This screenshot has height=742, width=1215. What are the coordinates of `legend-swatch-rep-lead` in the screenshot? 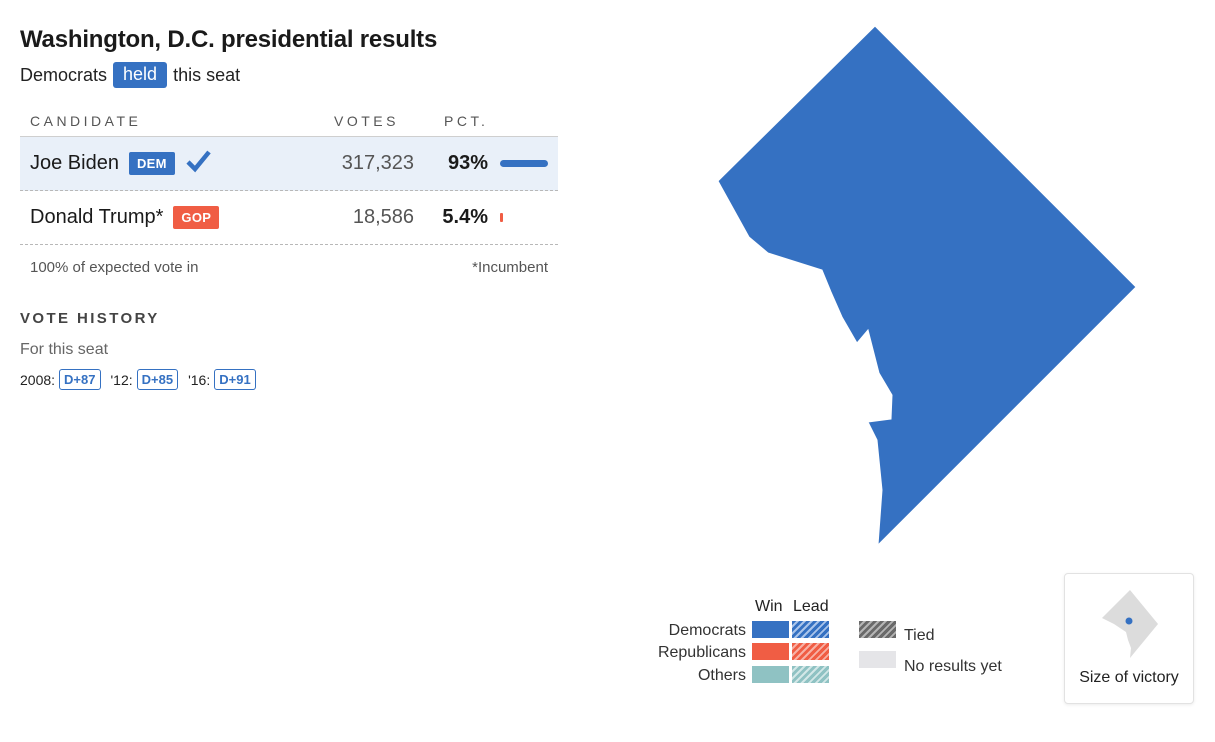 It's located at (810, 651).